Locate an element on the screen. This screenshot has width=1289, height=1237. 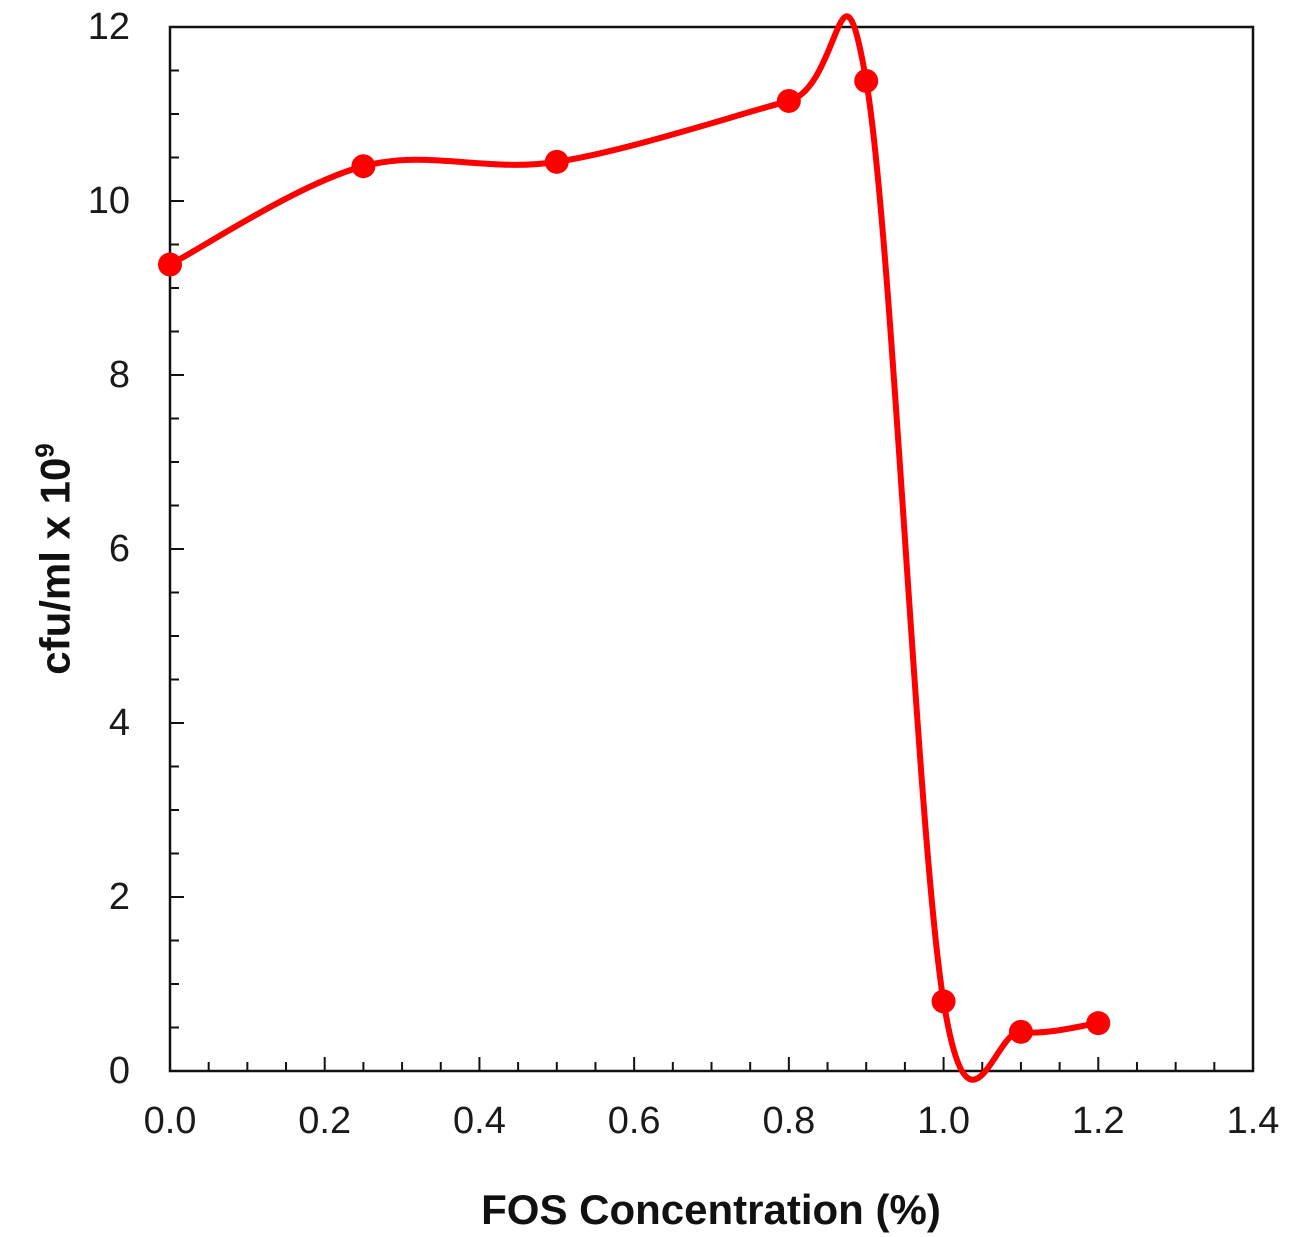
x-axis-ticks: 0.0 0.2 0.4 0.6 0.8 1.0 1.2 1.4 is located at coordinates (712, 1099).